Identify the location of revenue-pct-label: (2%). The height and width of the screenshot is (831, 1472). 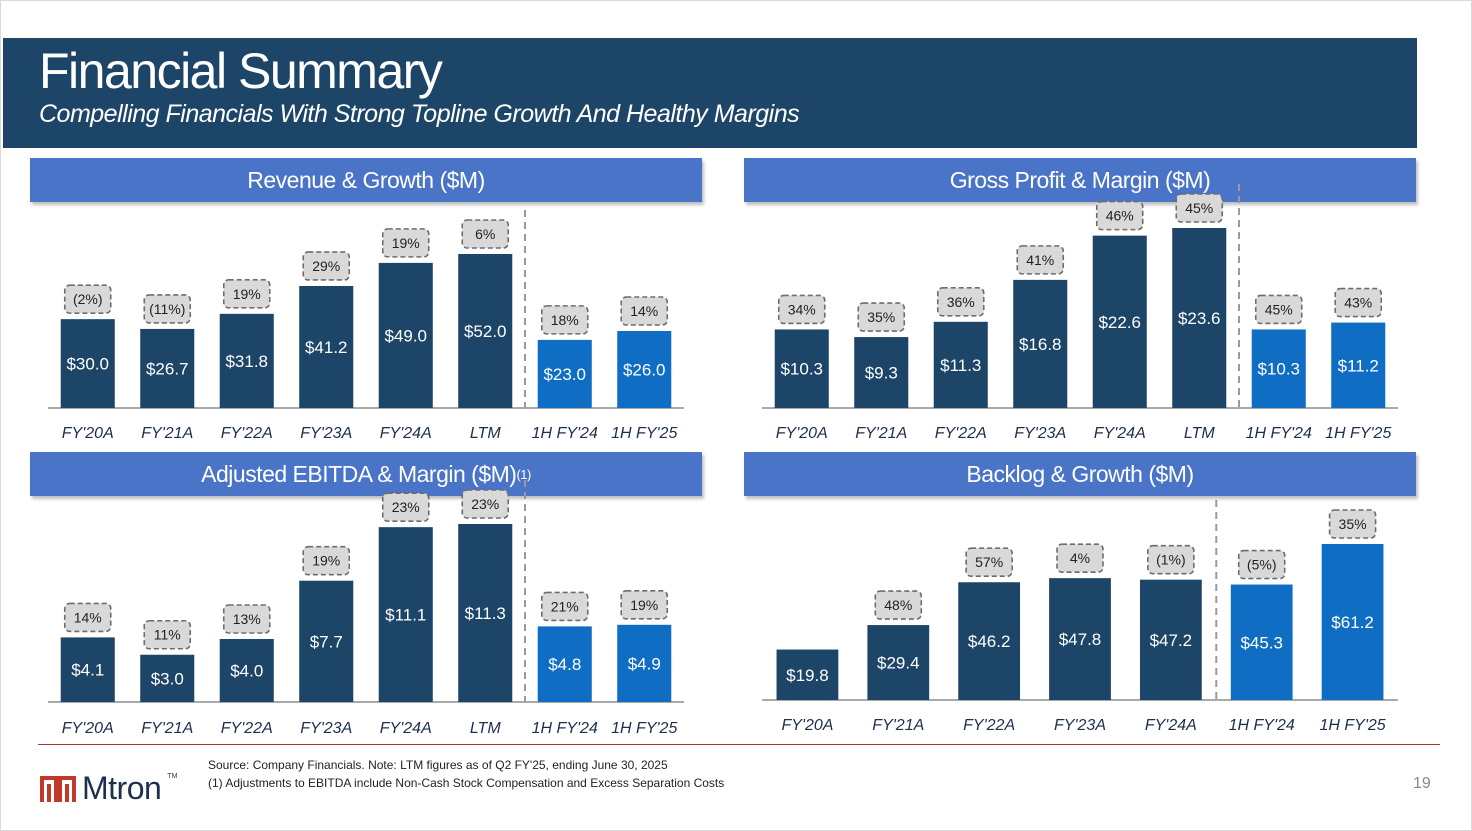
(88, 299).